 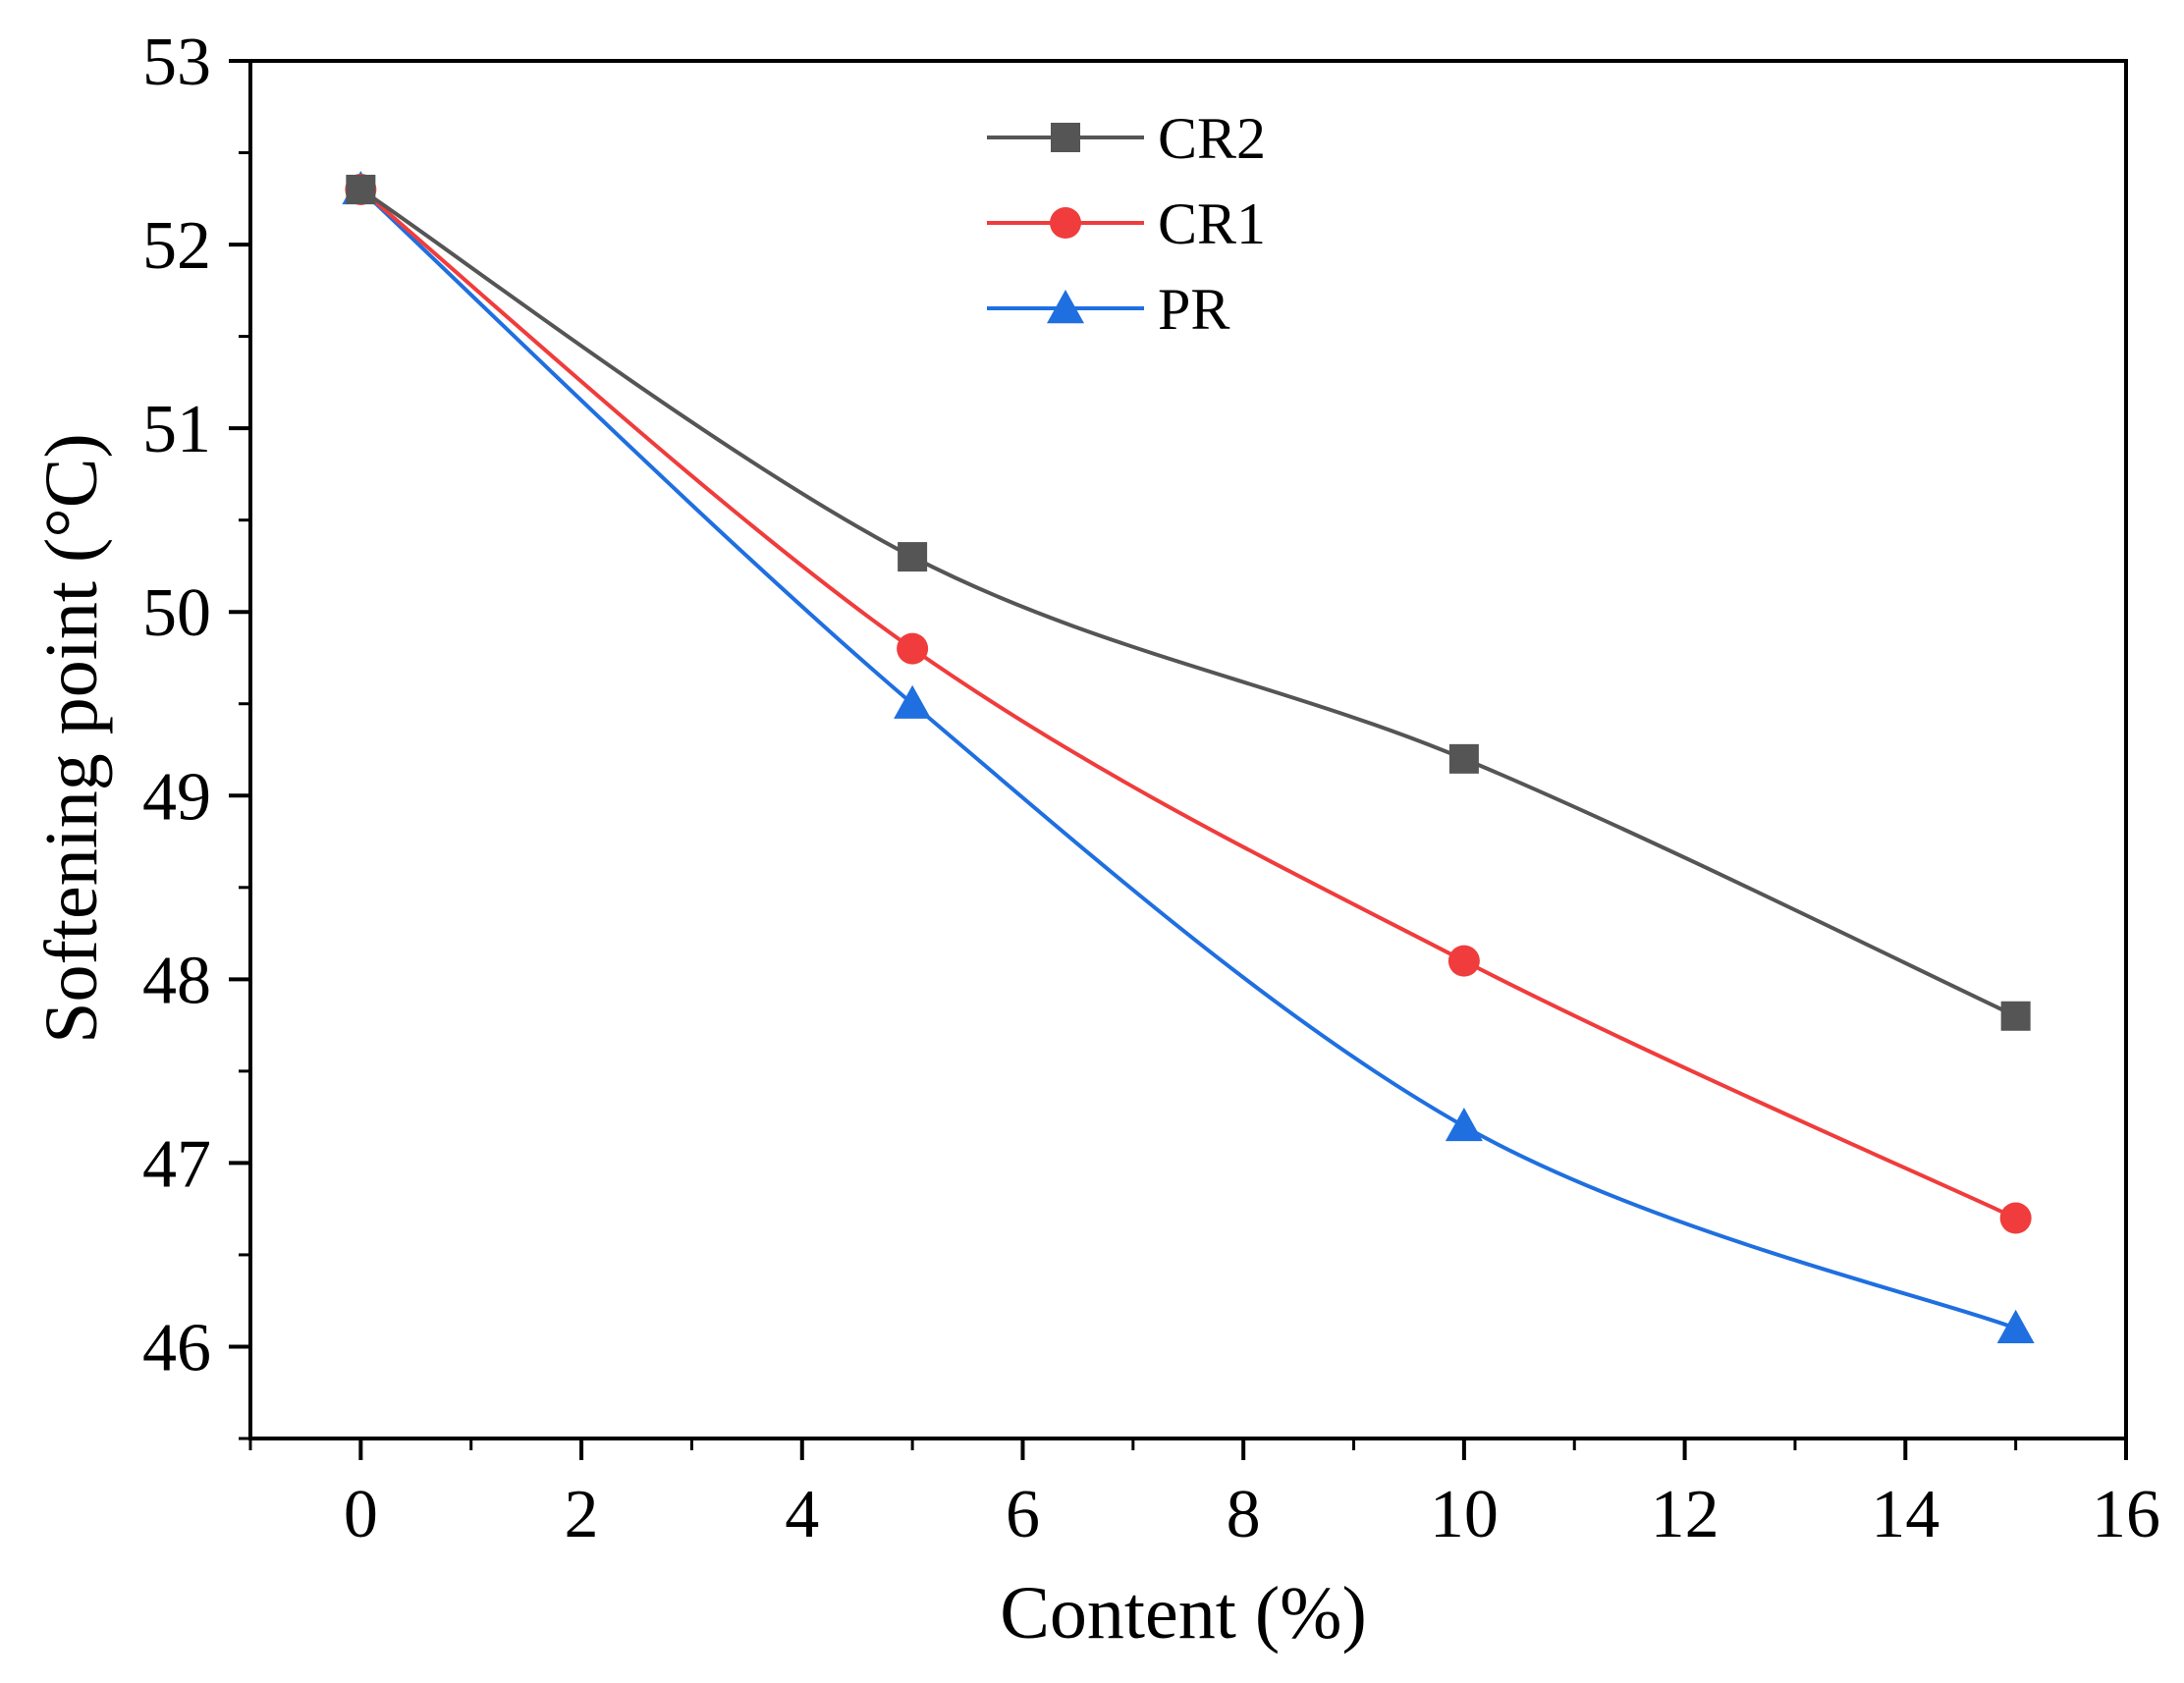 I want to click on x-tick-label: 4, so click(x=802, y=1514).